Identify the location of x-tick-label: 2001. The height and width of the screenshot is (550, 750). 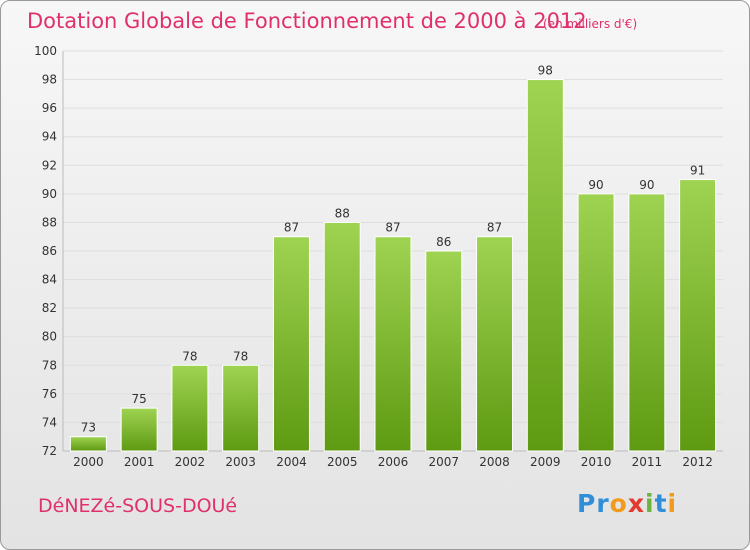
(139, 462).